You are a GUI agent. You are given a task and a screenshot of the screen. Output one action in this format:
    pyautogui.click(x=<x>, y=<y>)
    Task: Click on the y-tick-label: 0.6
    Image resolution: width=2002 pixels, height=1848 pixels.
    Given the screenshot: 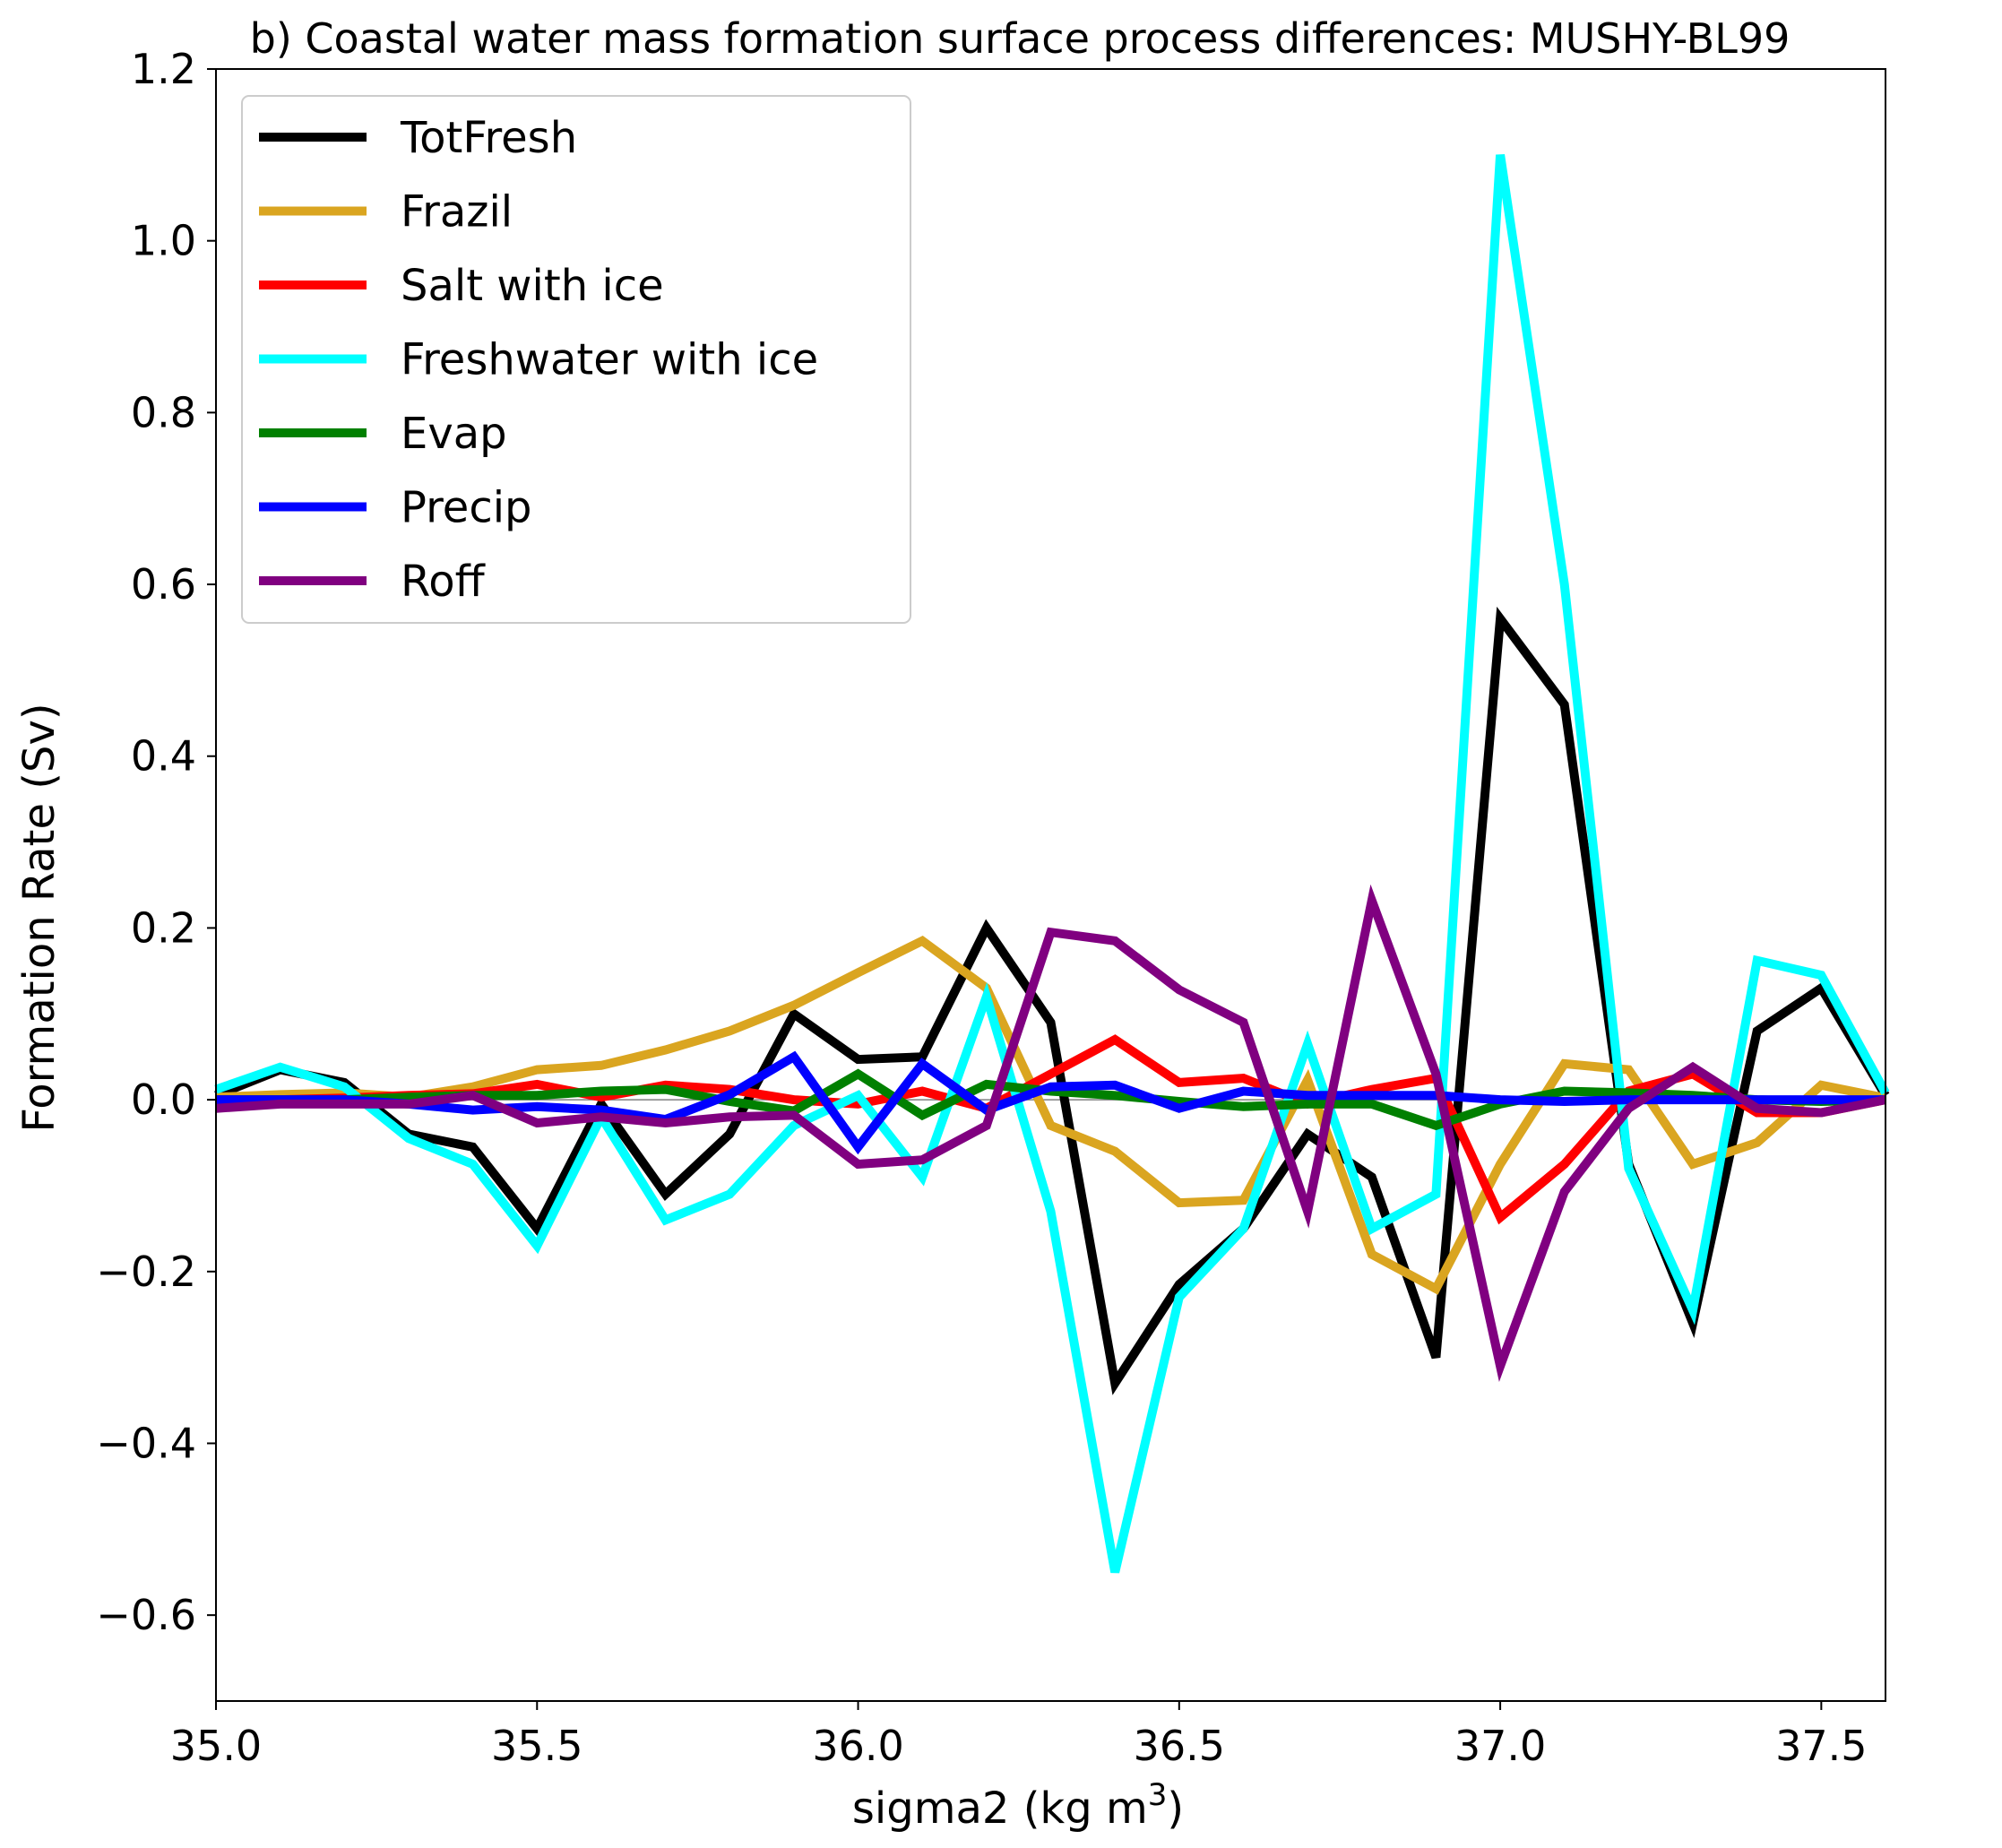 What is the action you would take?
    pyautogui.click(x=163, y=584)
    